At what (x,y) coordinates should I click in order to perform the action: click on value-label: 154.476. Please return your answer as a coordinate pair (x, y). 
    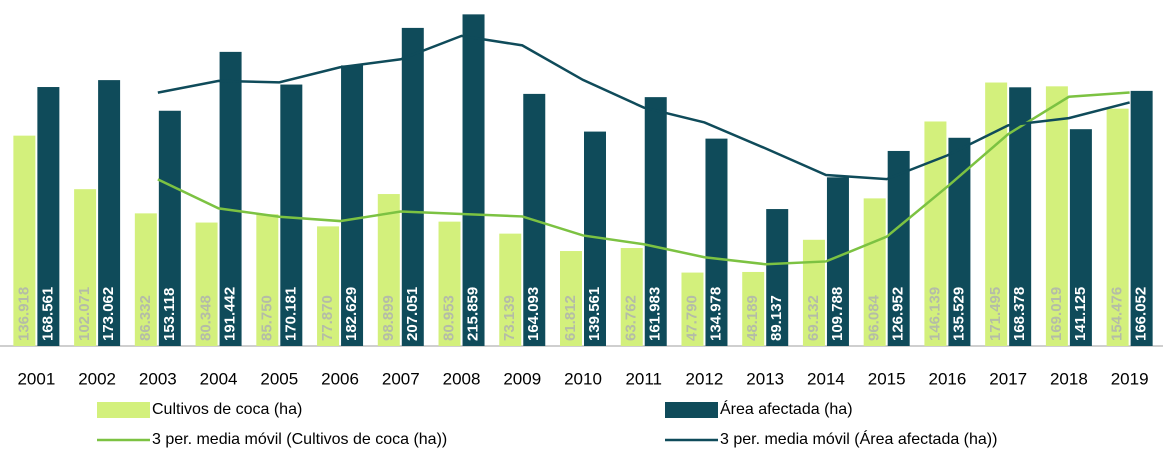
    Looking at the image, I should click on (1117, 314).